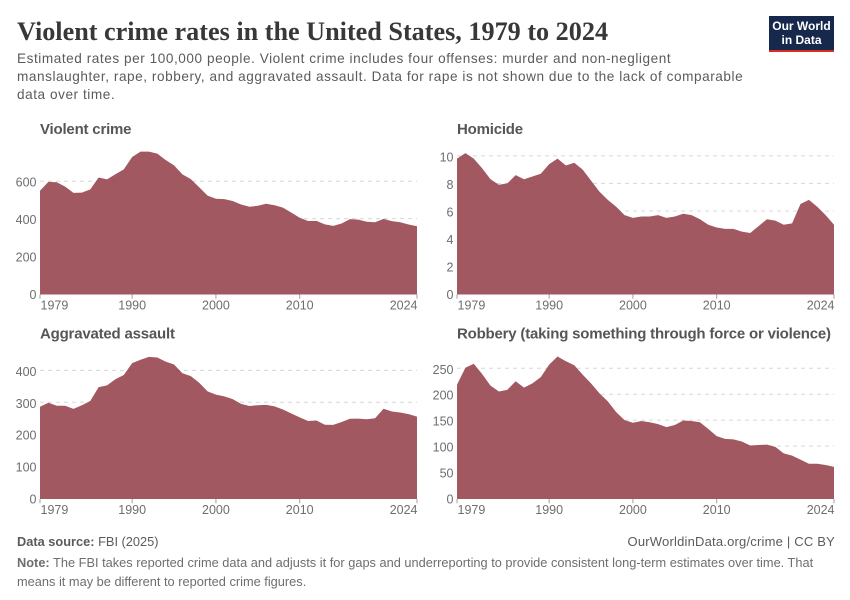  What do you see at coordinates (107, 334) in the screenshot?
I see `svg-text: Aggravated assault` at bounding box center [107, 334].